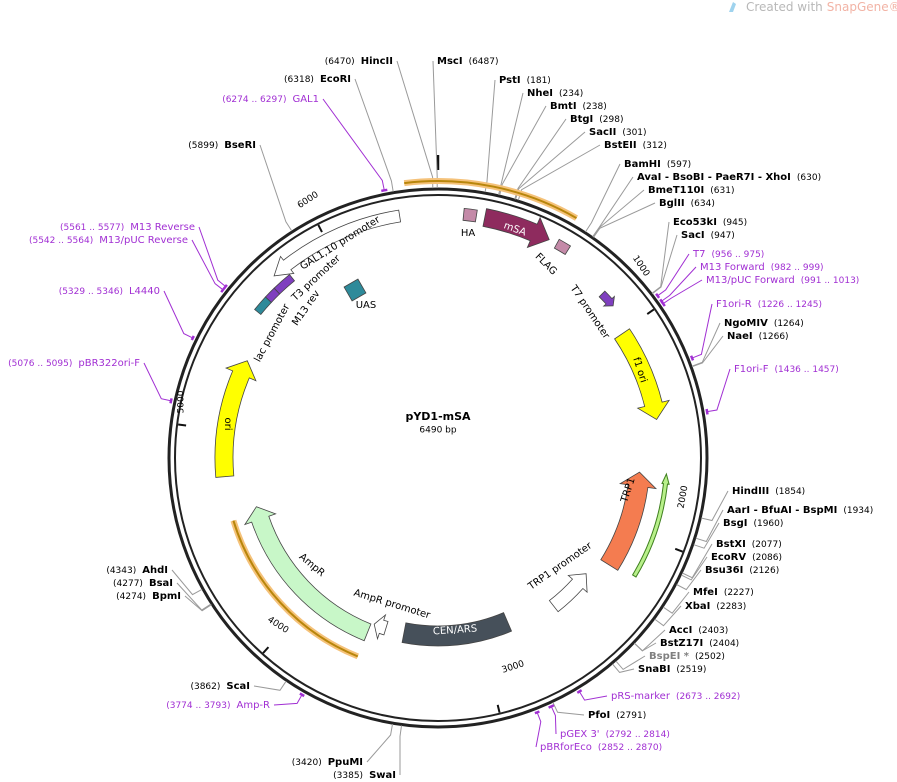 The width and height of the screenshot is (897, 782). I want to click on site-name: M13 Reverse, so click(162, 227).